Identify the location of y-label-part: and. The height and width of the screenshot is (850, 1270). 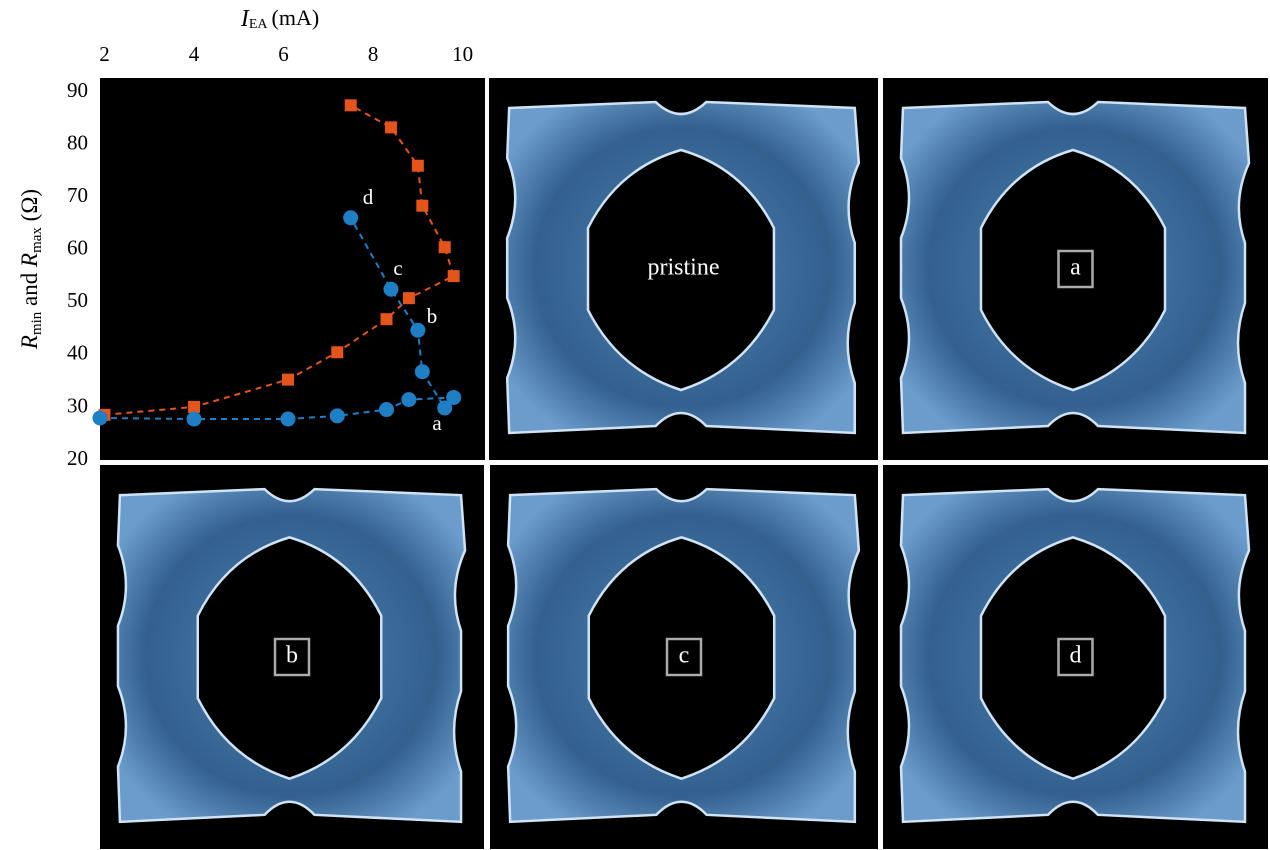
(29, 289).